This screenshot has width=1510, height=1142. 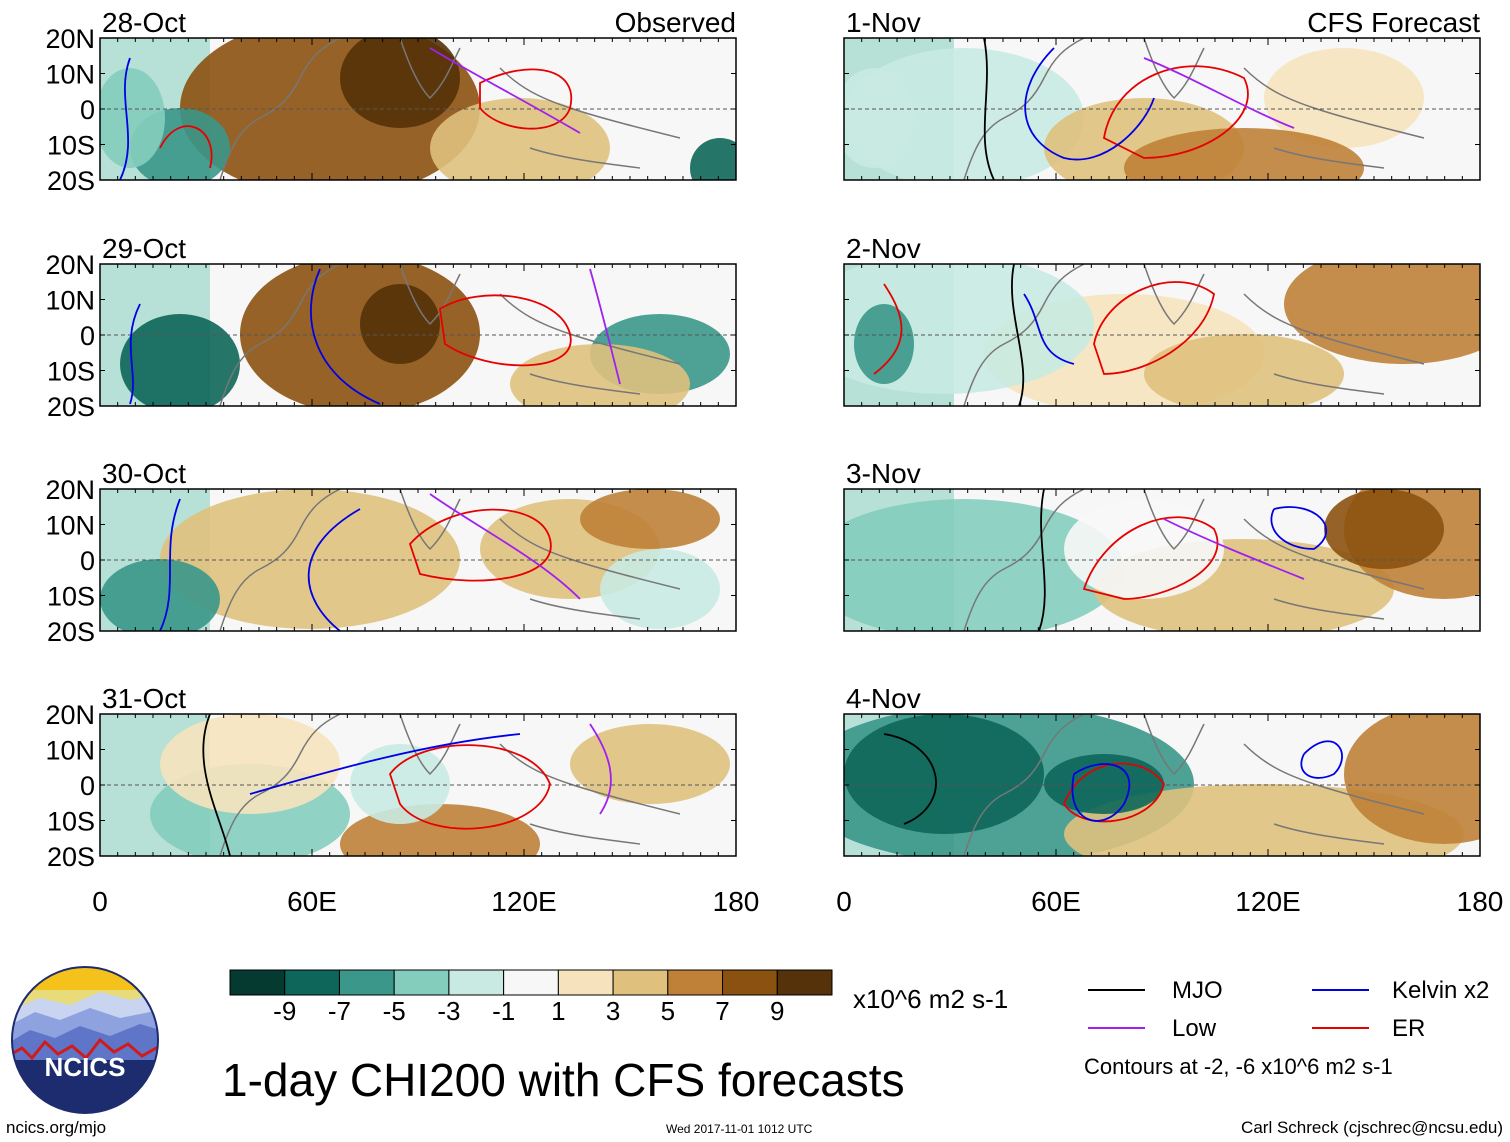 I want to click on colorbar-label: -5, so click(x=394, y=1011).